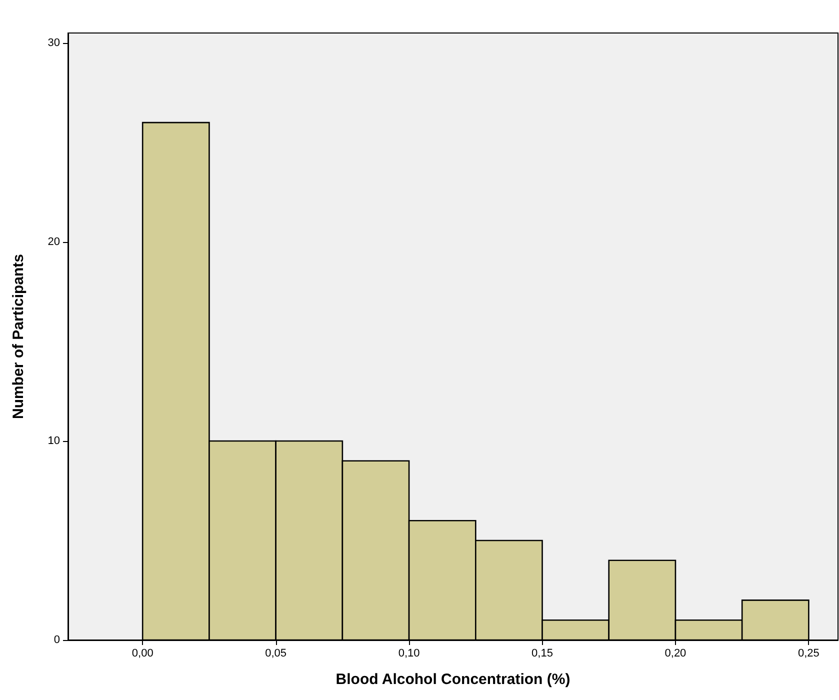  I want to click on y-tick-label: 0, so click(57, 640).